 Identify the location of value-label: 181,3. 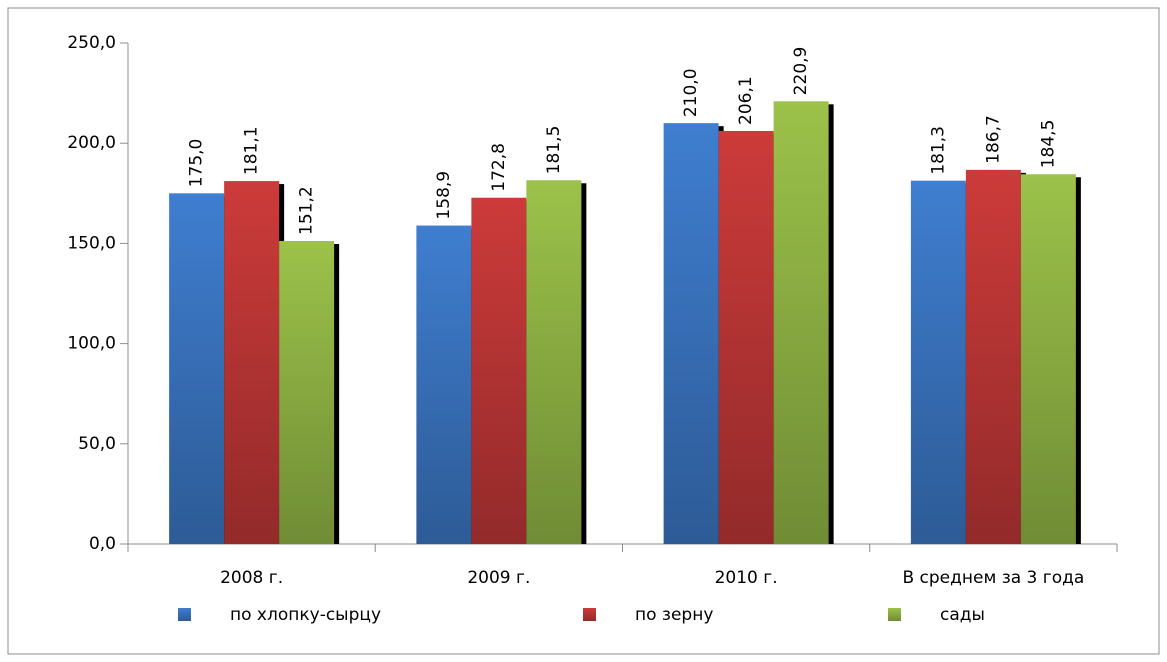
(938, 150).